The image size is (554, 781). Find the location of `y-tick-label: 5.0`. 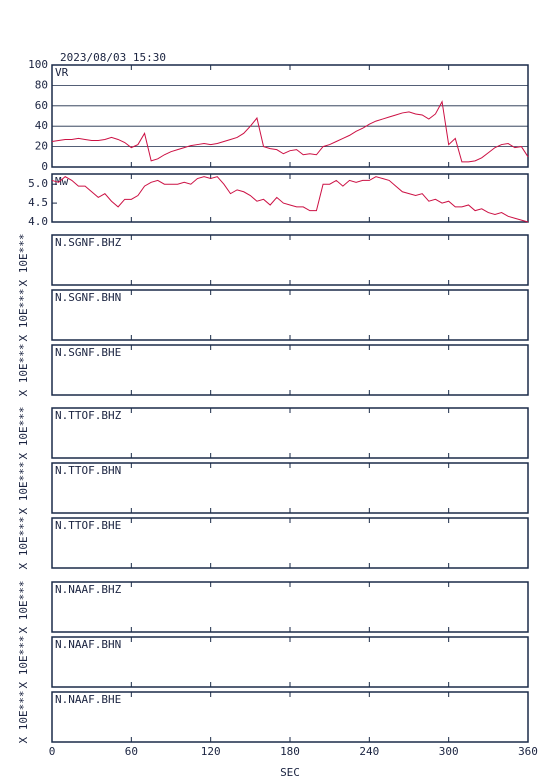

y-tick-label: 5.0 is located at coordinates (38, 183).